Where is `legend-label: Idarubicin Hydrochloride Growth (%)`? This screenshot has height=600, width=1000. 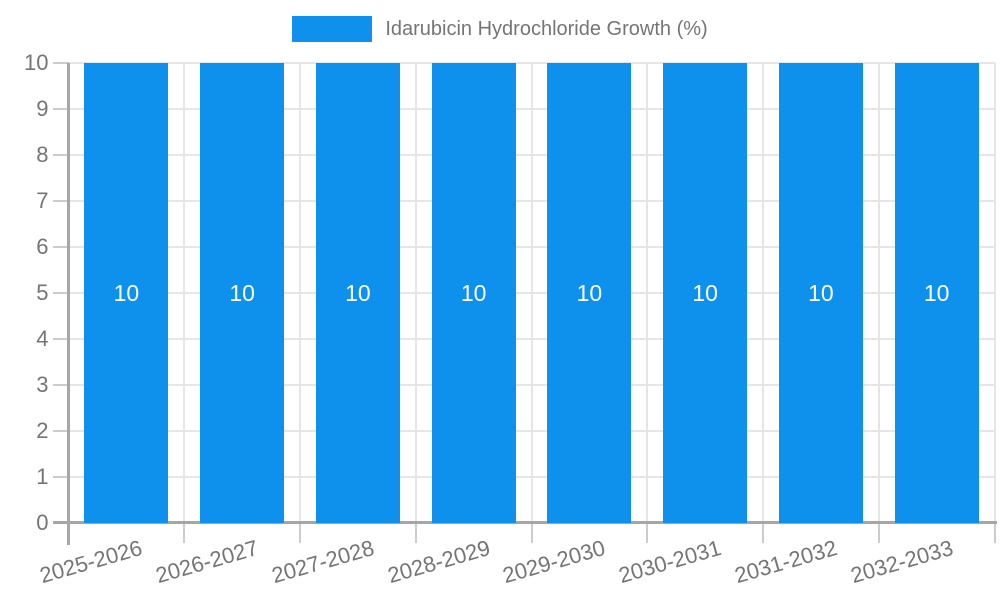 legend-label: Idarubicin Hydrochloride Growth (%) is located at coordinates (546, 28).